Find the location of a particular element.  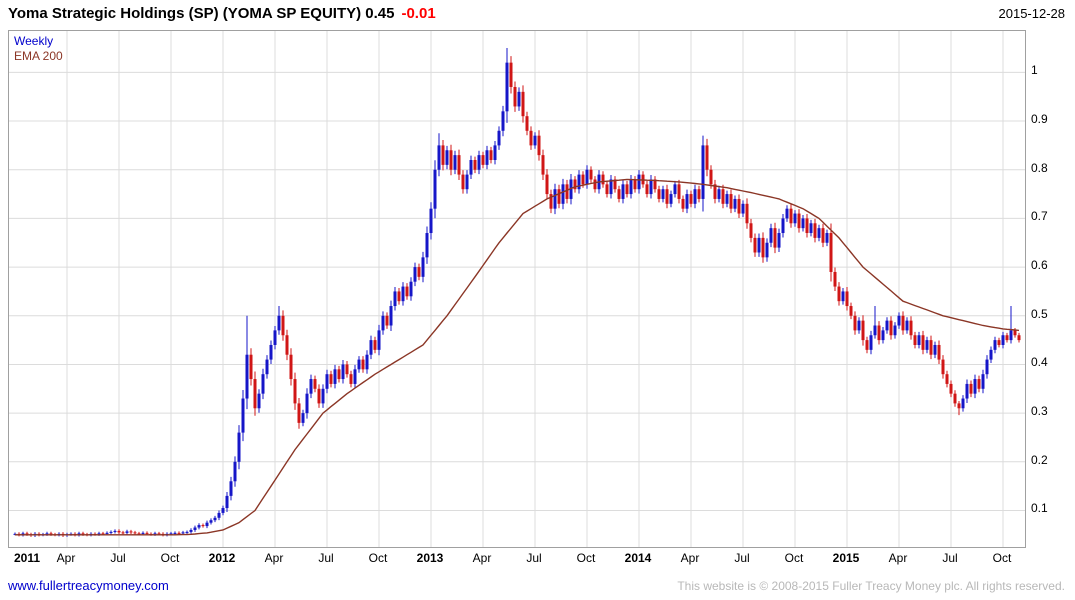

footer-site-link: www.fullertreacymoney.com is located at coordinates (88, 585).